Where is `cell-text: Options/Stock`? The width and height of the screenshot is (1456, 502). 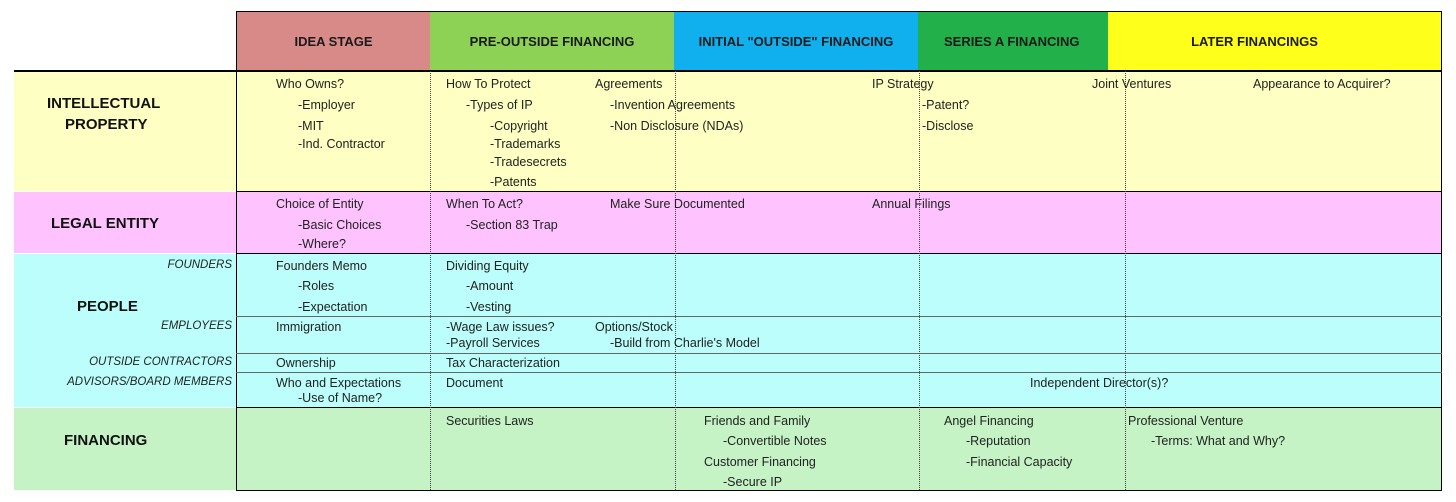
cell-text: Options/Stock is located at coordinates (634, 327).